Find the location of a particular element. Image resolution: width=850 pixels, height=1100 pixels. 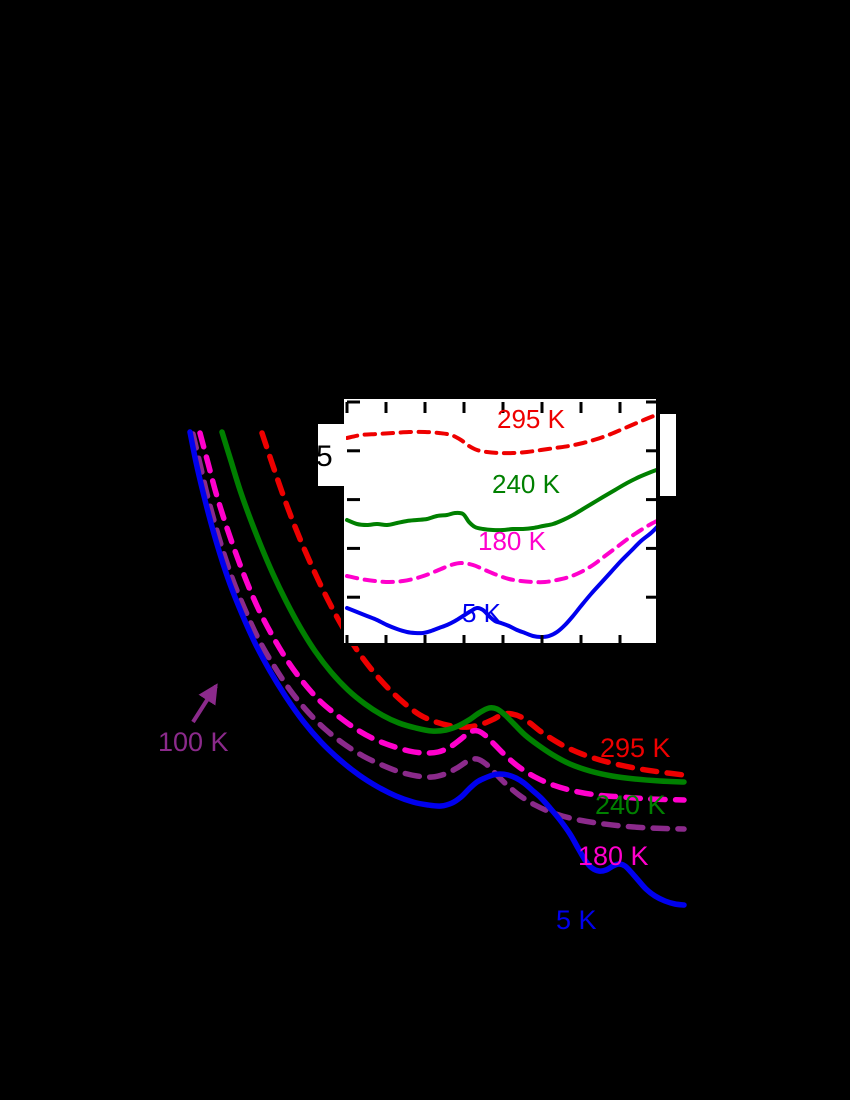

inset-axis-ticks is located at coordinates (500, 521).